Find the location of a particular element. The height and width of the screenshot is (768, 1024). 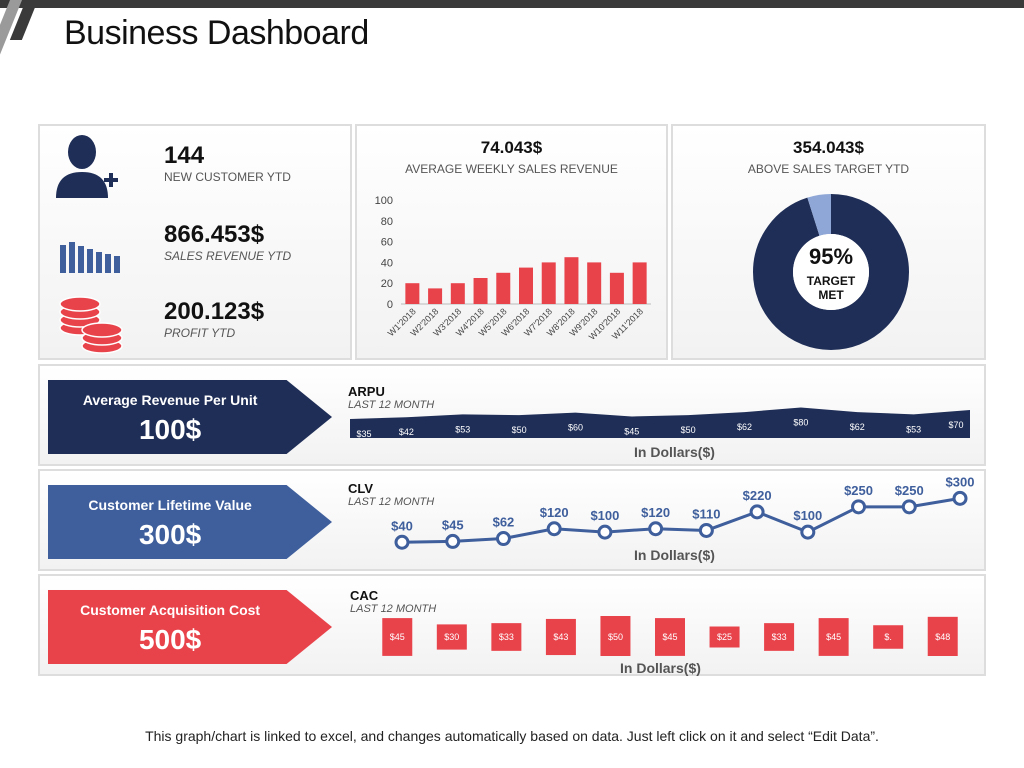

arpu-banner: Average Revenue Per Unit 100$ is located at coordinates (190, 417).